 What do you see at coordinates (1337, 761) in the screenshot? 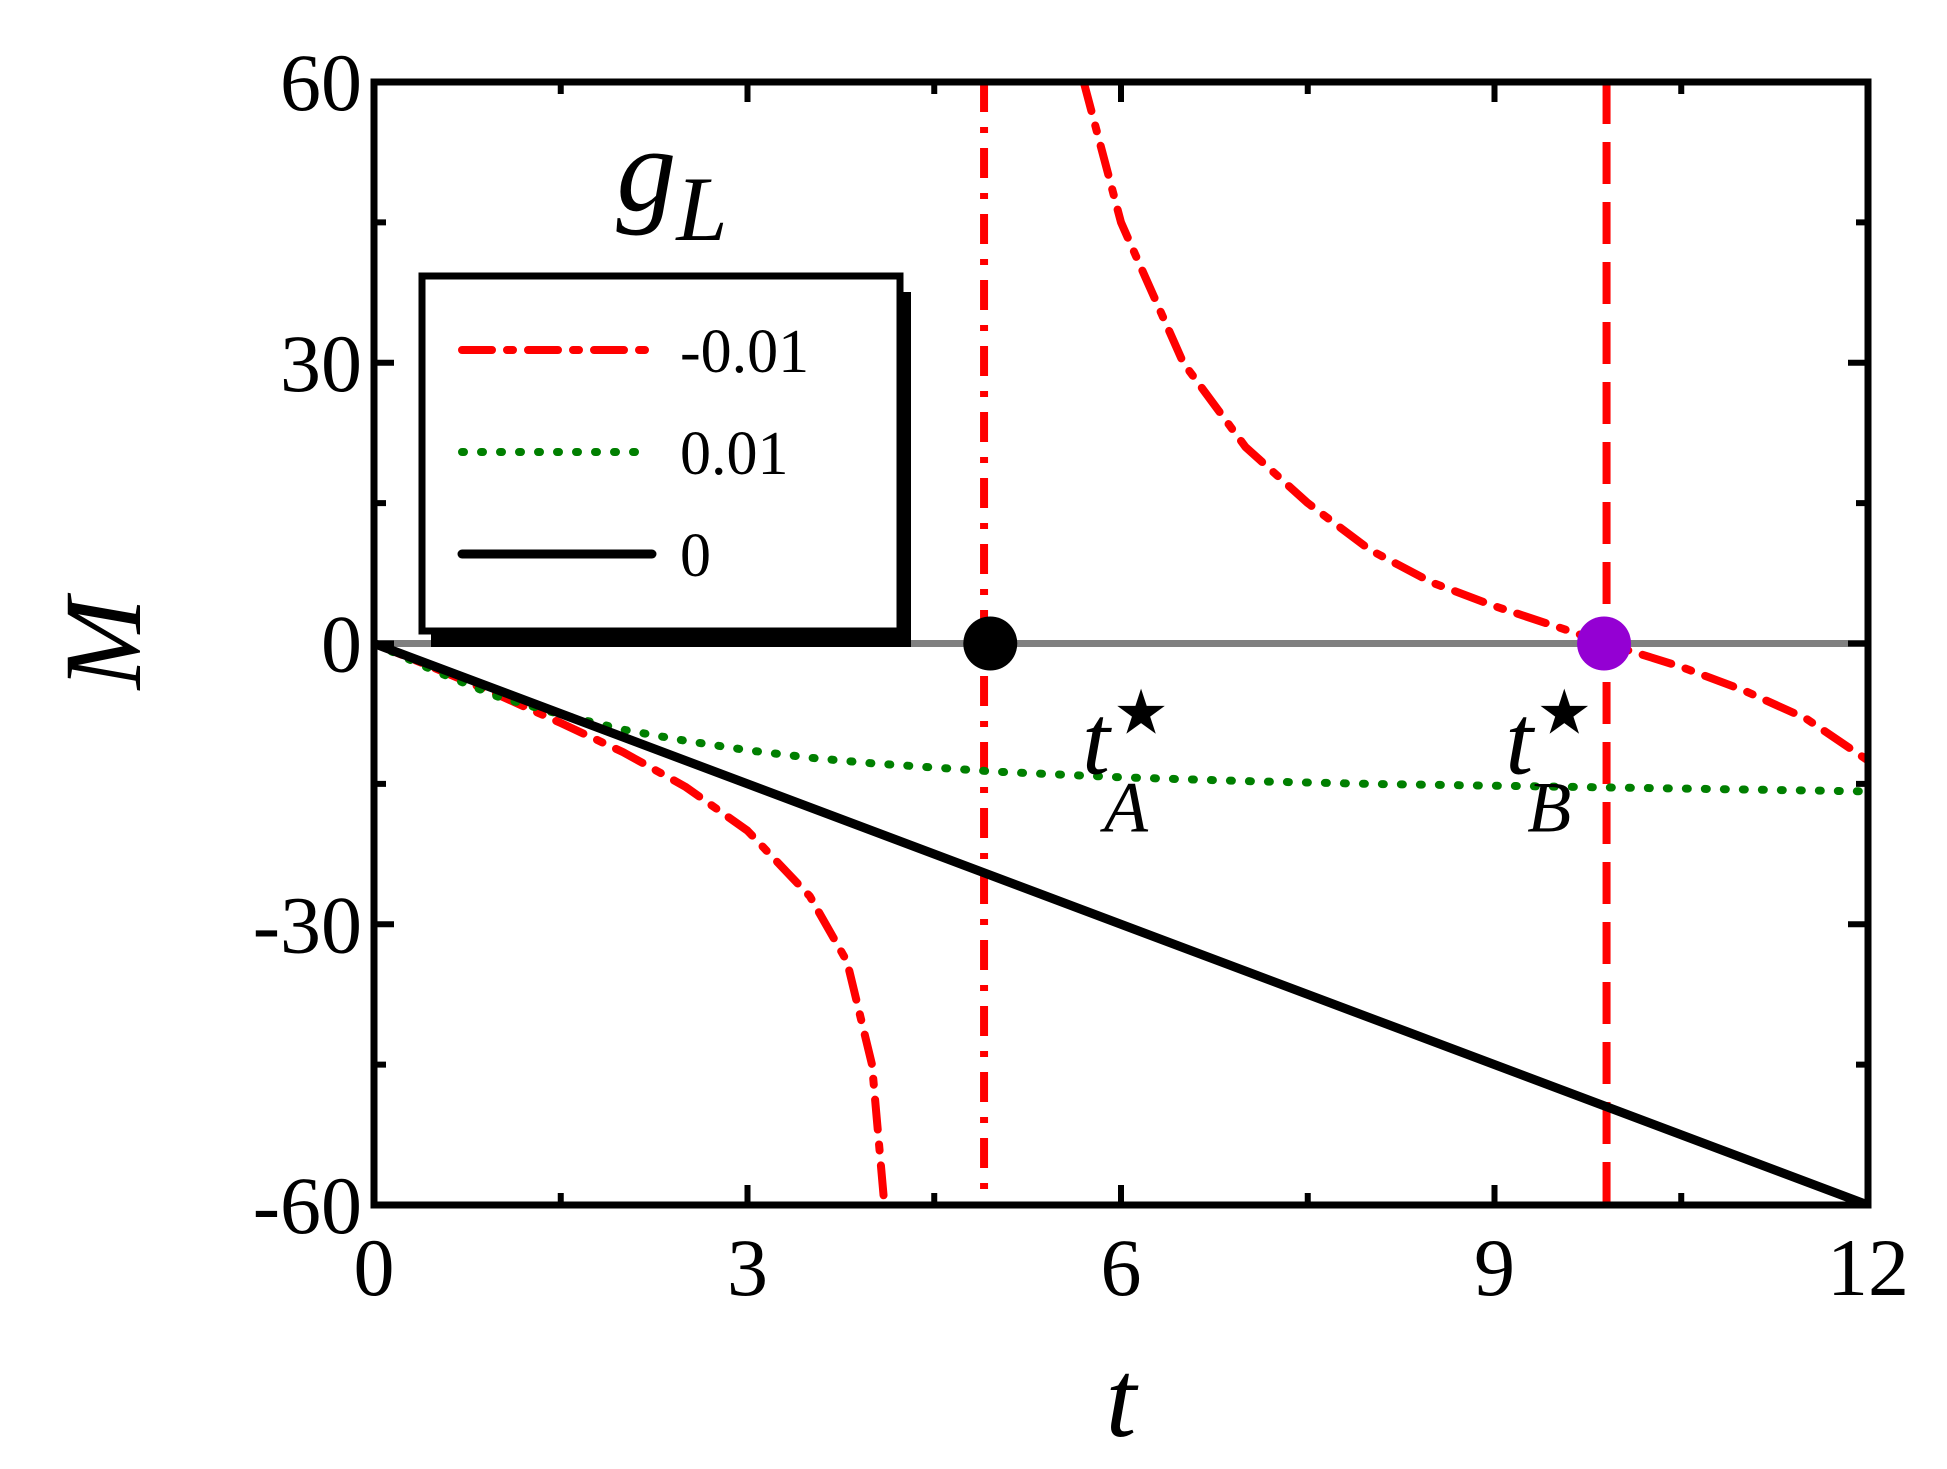
I see `annotations: t ★At ★B` at bounding box center [1337, 761].